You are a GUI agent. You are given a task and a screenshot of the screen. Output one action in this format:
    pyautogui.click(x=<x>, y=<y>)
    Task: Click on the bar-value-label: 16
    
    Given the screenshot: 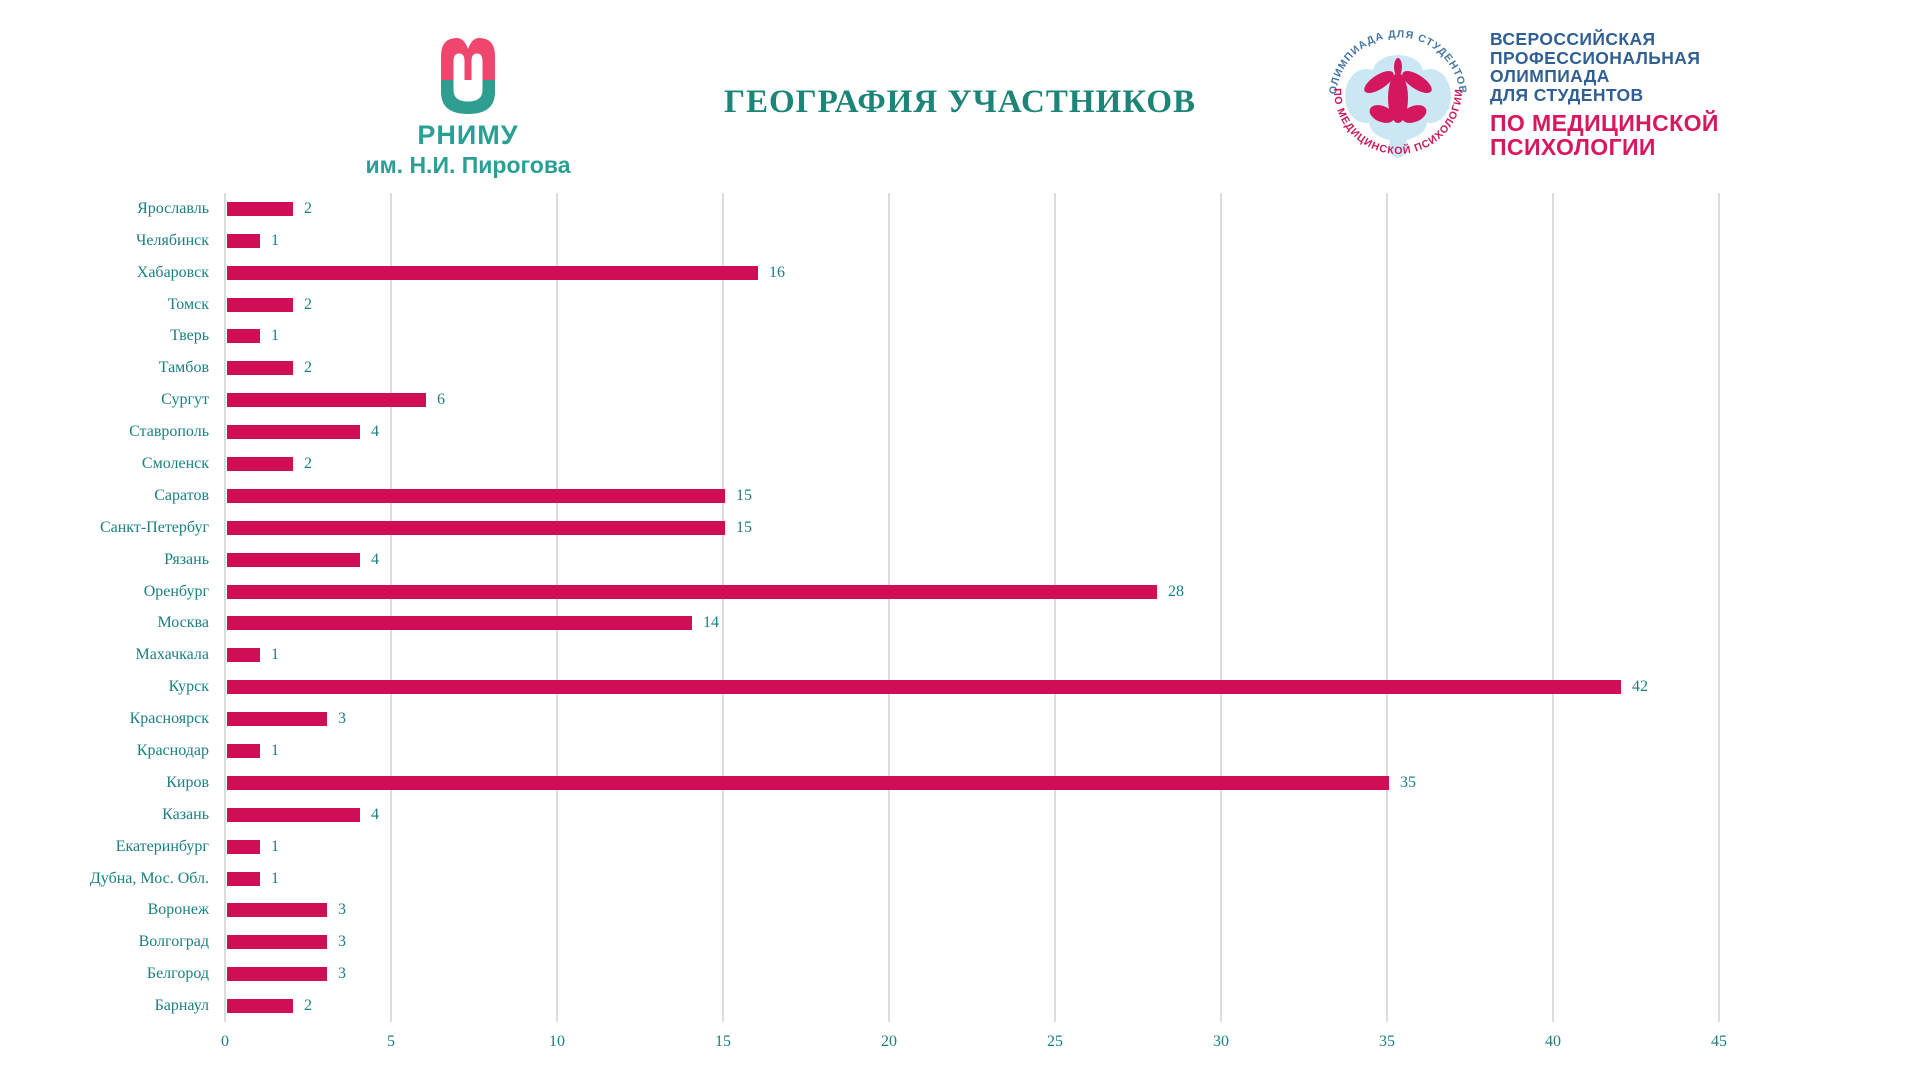 What is the action you would take?
    pyautogui.click(x=777, y=272)
    